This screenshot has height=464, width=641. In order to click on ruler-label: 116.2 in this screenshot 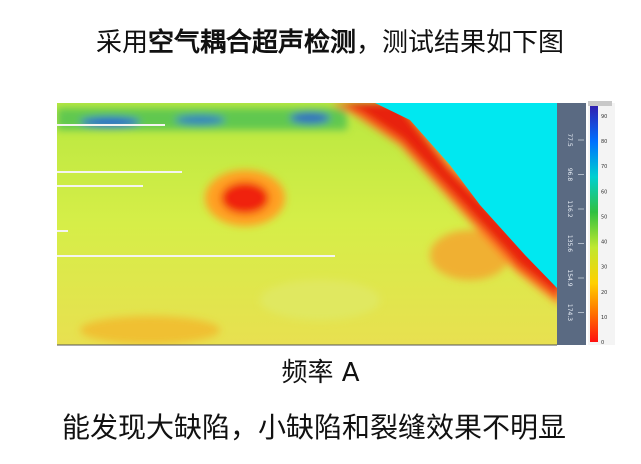, I will do `click(569, 208)`.